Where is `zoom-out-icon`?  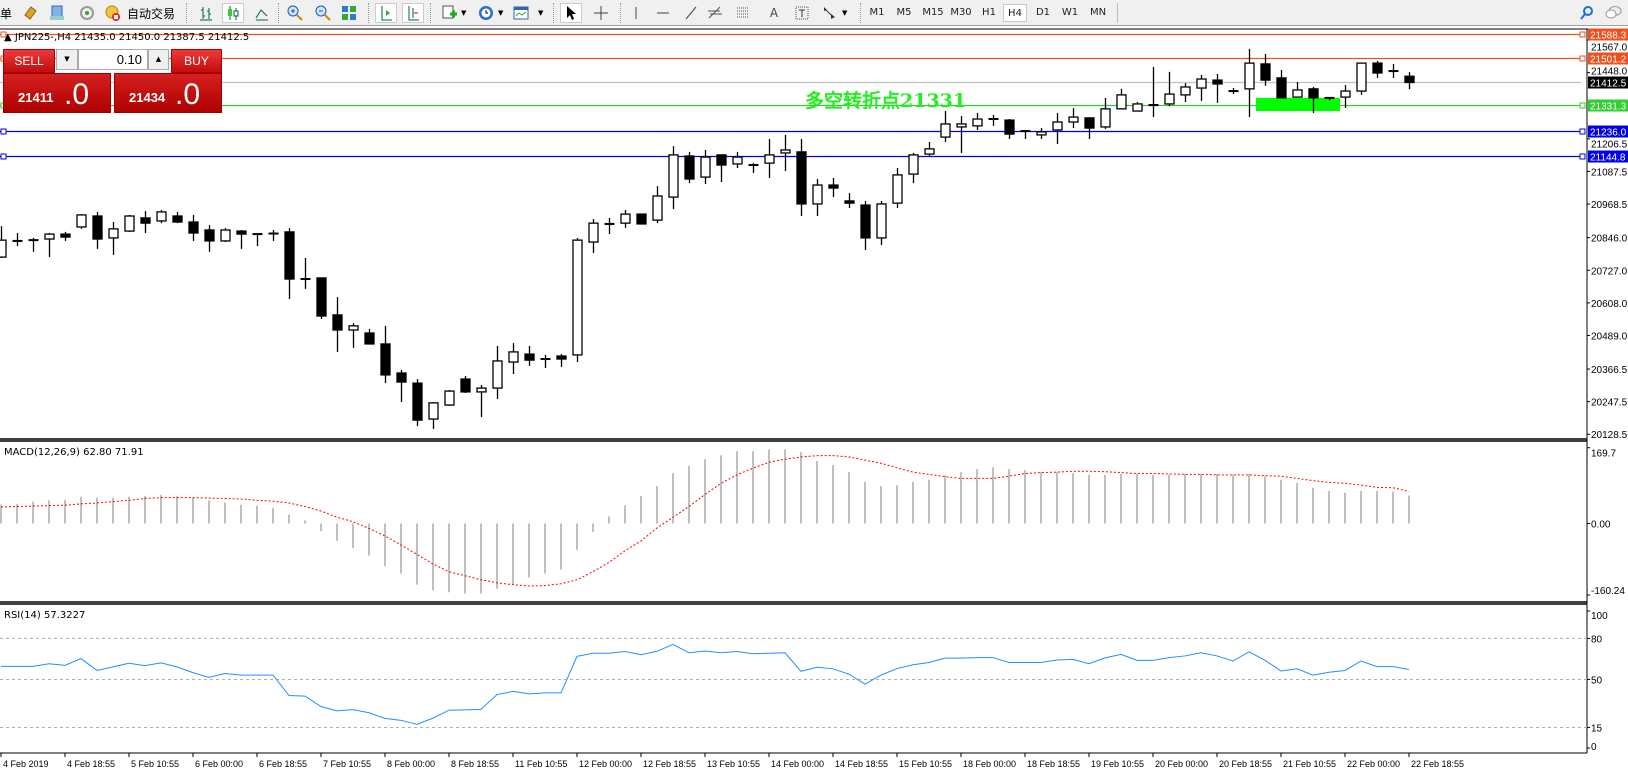
zoom-out-icon is located at coordinates (323, 13).